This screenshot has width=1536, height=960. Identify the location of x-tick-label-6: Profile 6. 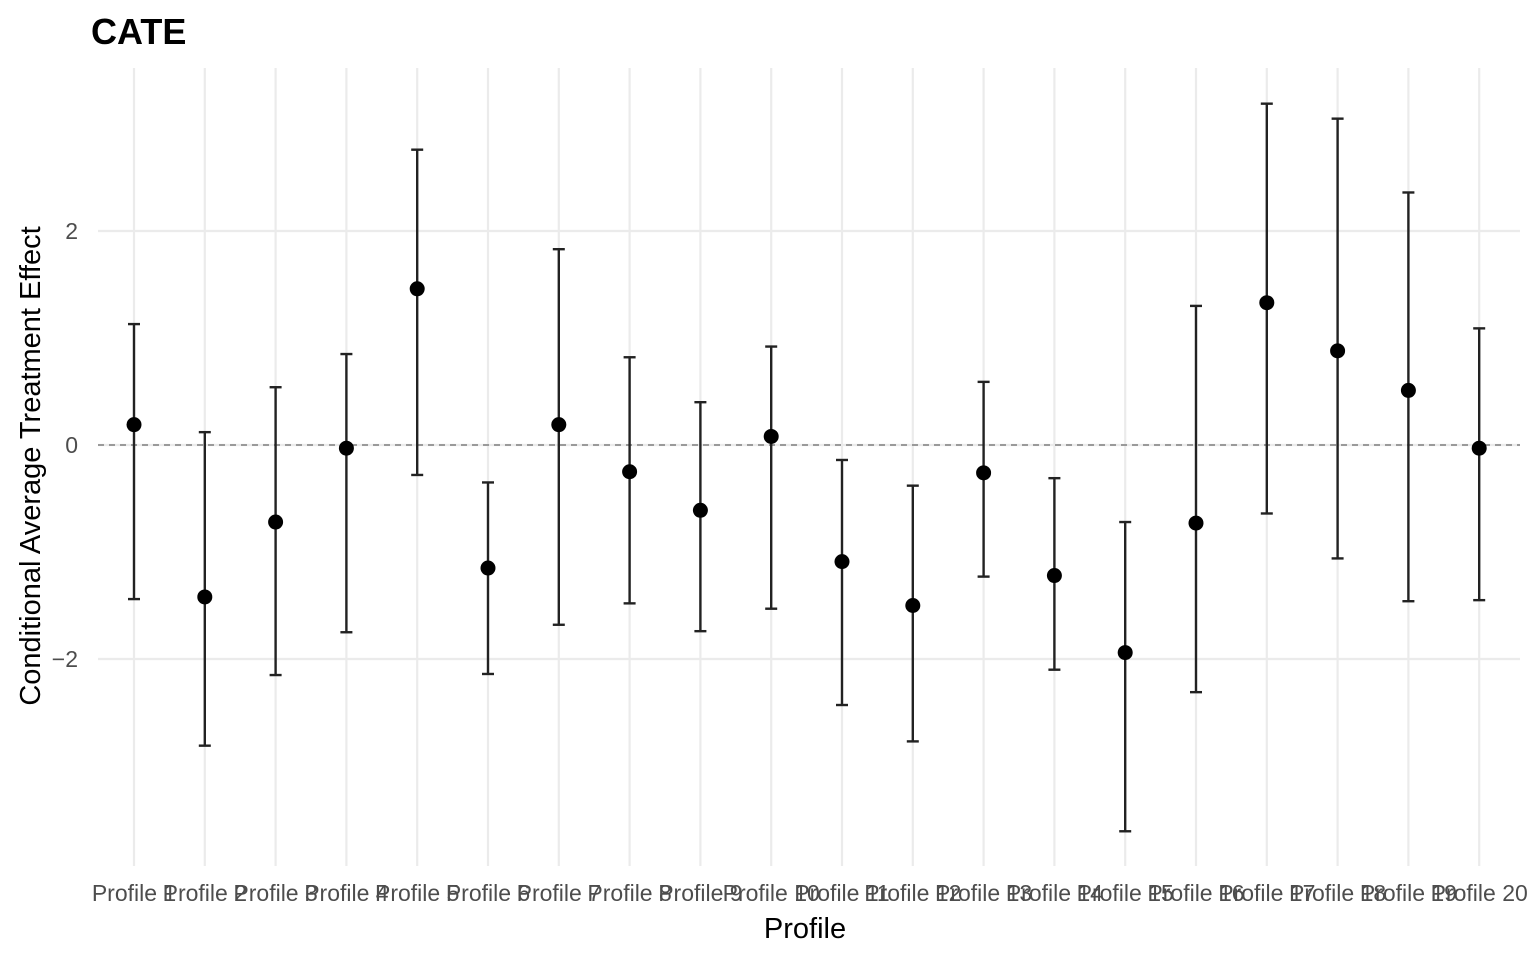
(488, 893).